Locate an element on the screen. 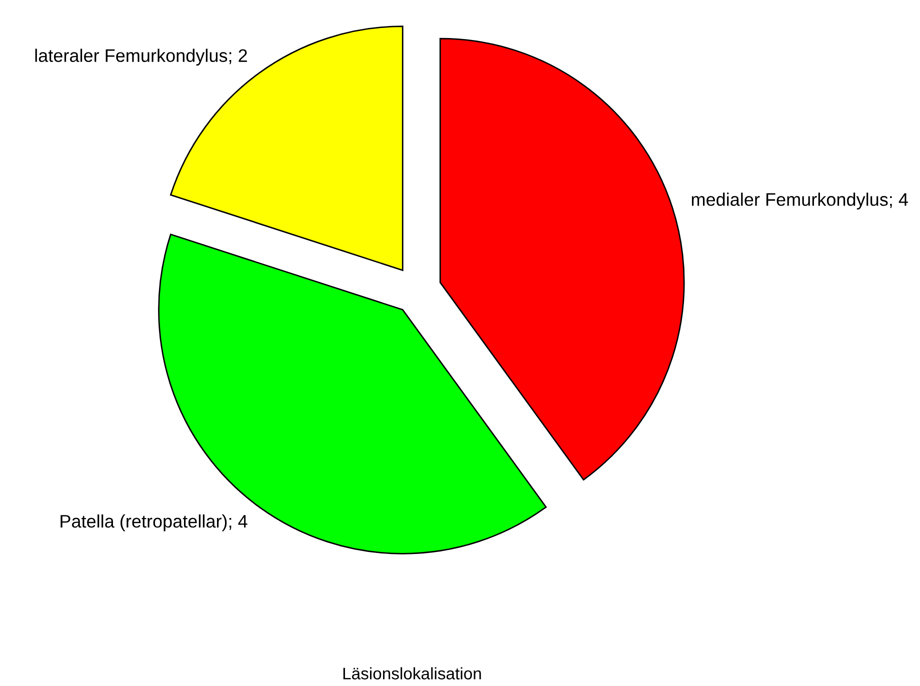  slice-label: lateraler Femurkondylus; 2 is located at coordinates (141, 57).